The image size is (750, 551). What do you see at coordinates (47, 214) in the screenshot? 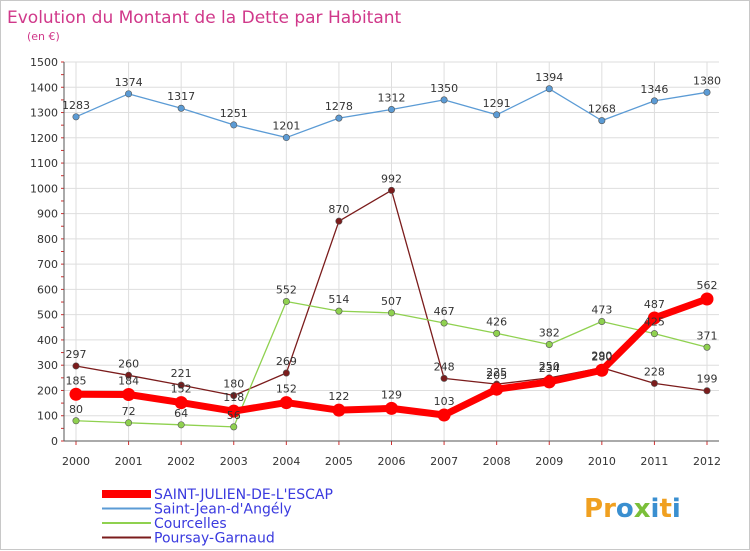
I see `y-tick-label: 900` at bounding box center [47, 214].